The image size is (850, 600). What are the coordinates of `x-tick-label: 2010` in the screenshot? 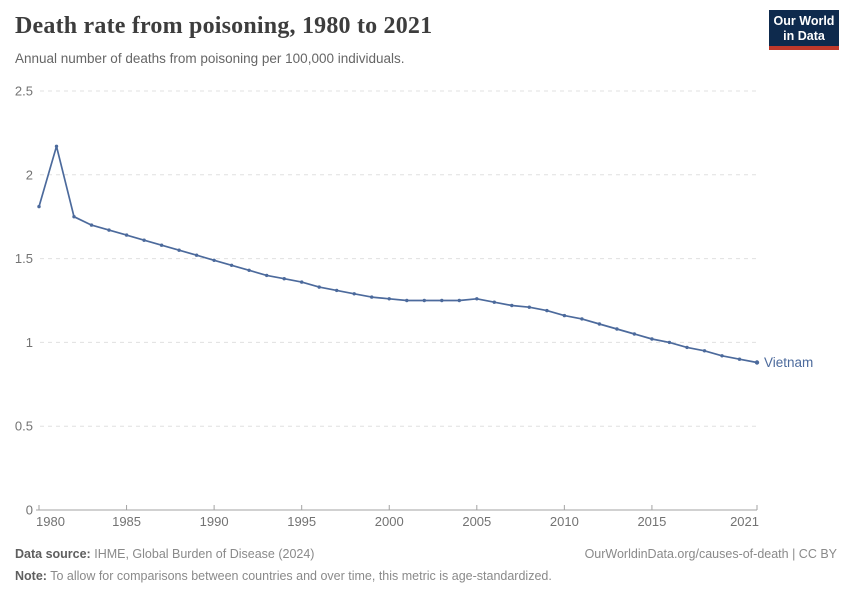 It's located at (564, 521).